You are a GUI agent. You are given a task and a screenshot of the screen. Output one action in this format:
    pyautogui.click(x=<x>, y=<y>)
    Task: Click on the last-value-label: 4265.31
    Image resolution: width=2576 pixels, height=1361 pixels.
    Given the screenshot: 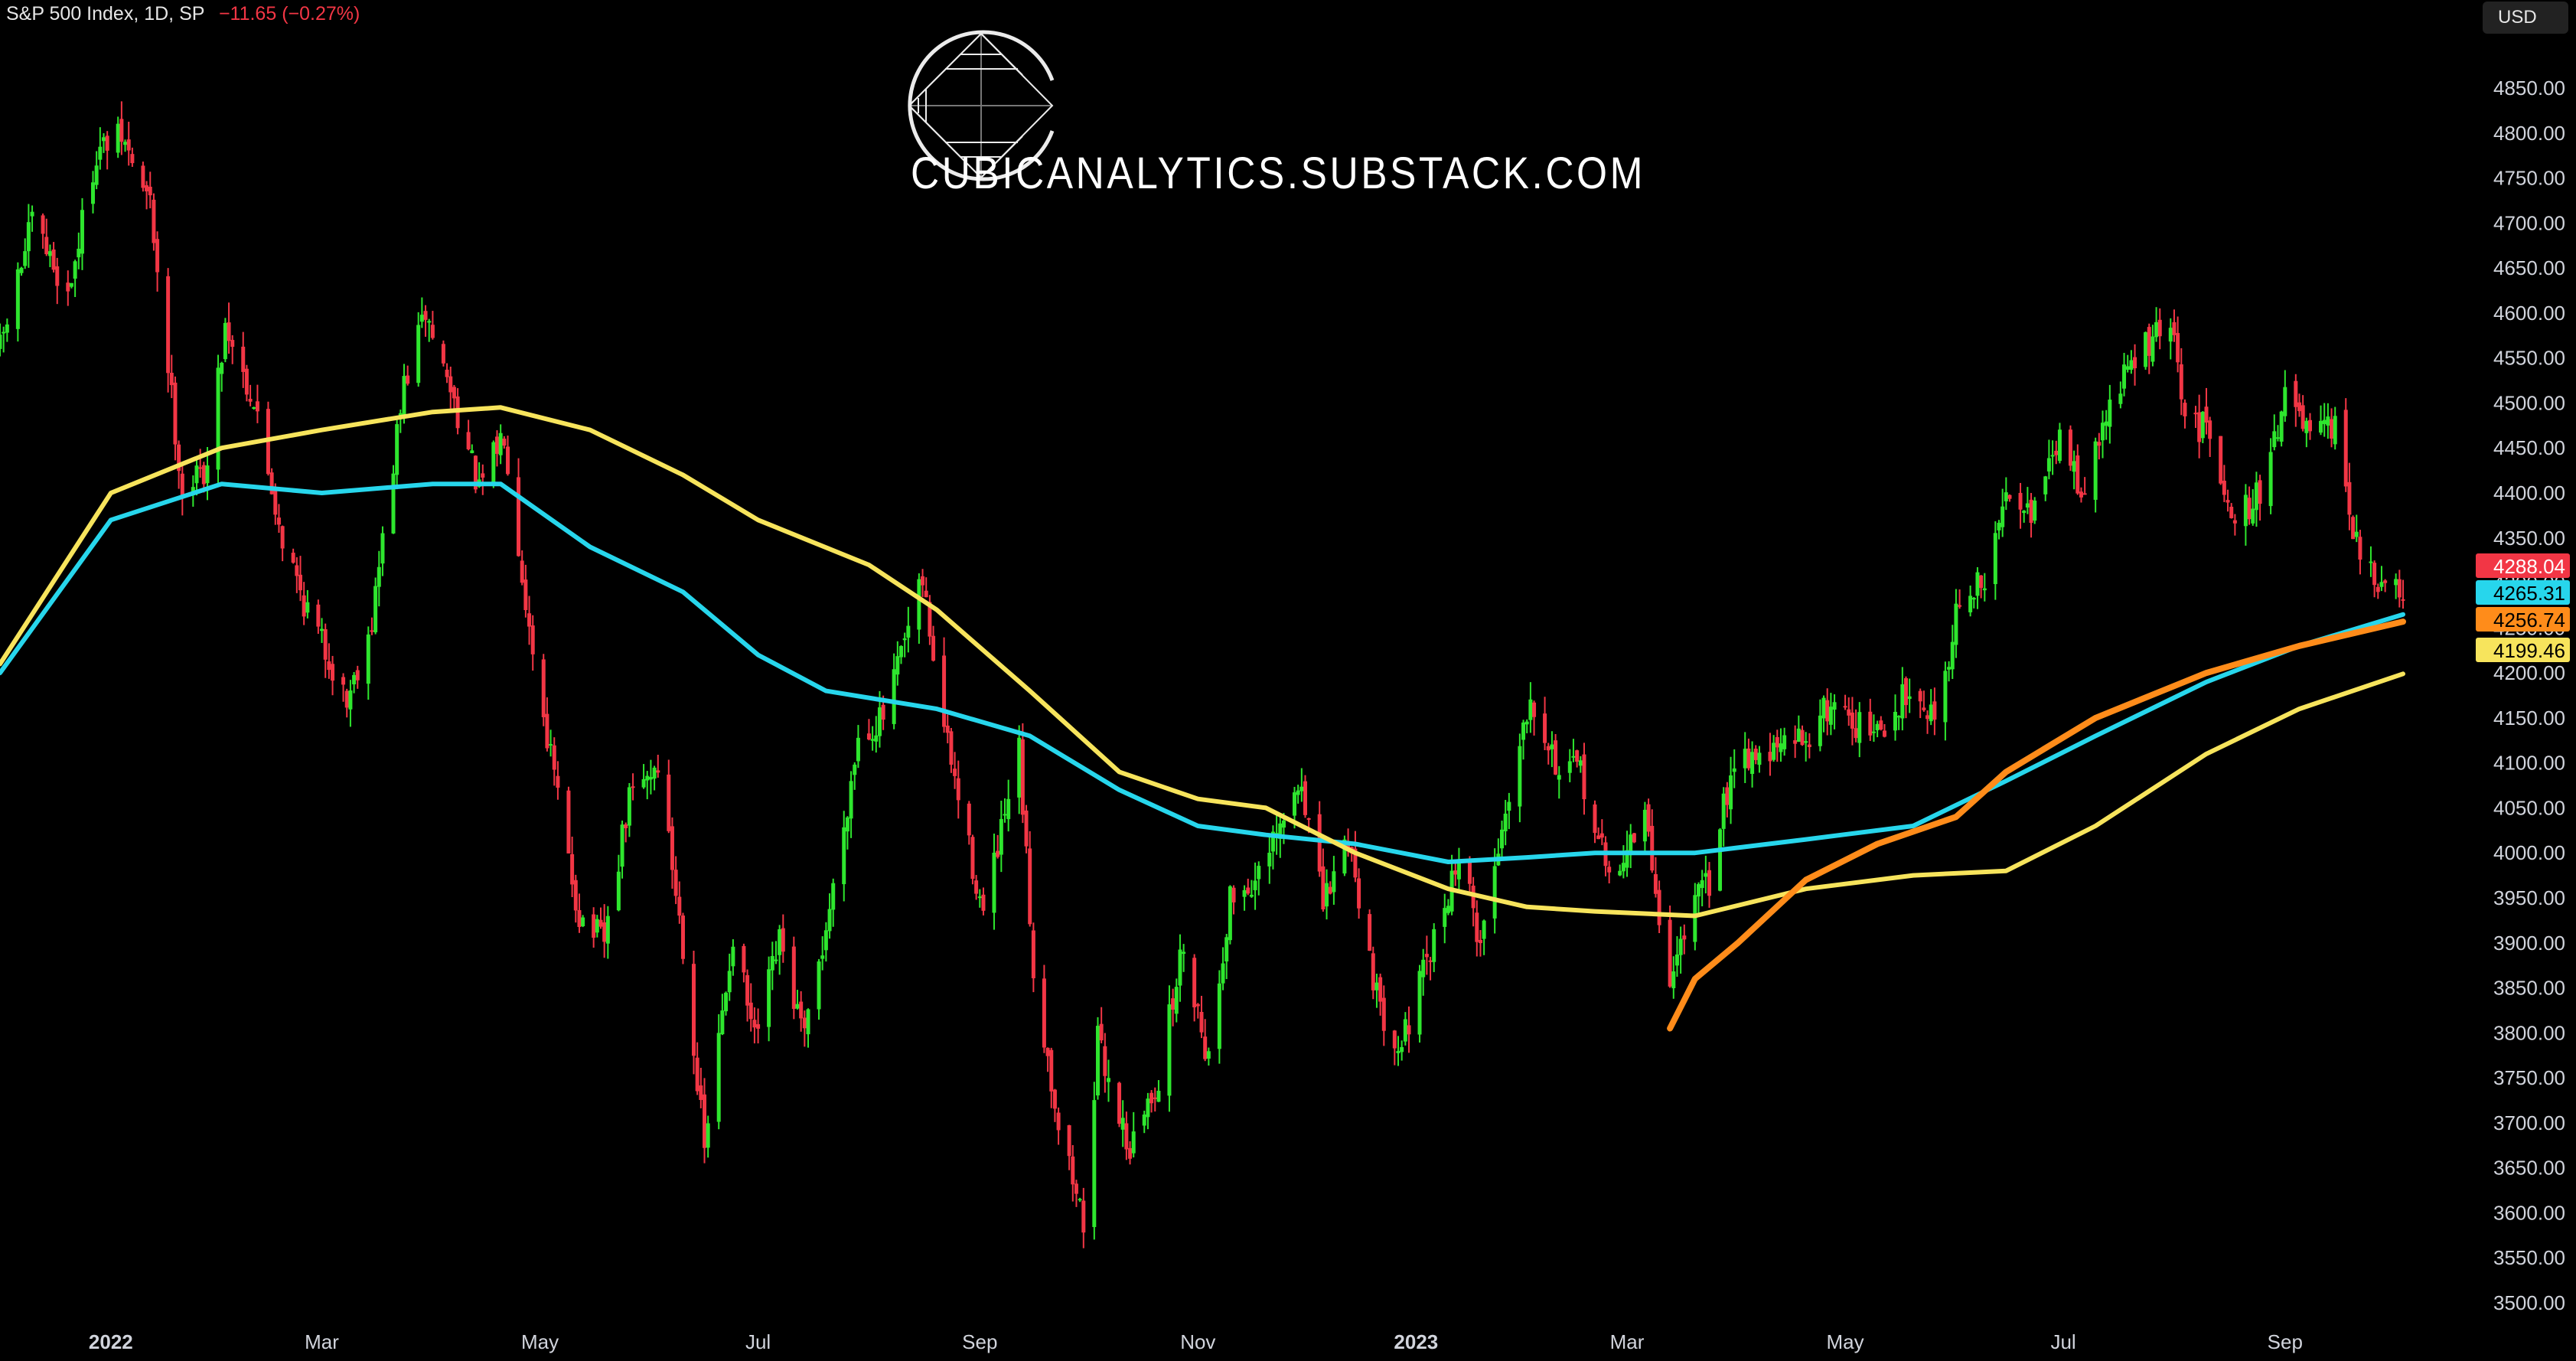 What is the action you would take?
    pyautogui.click(x=2523, y=592)
    